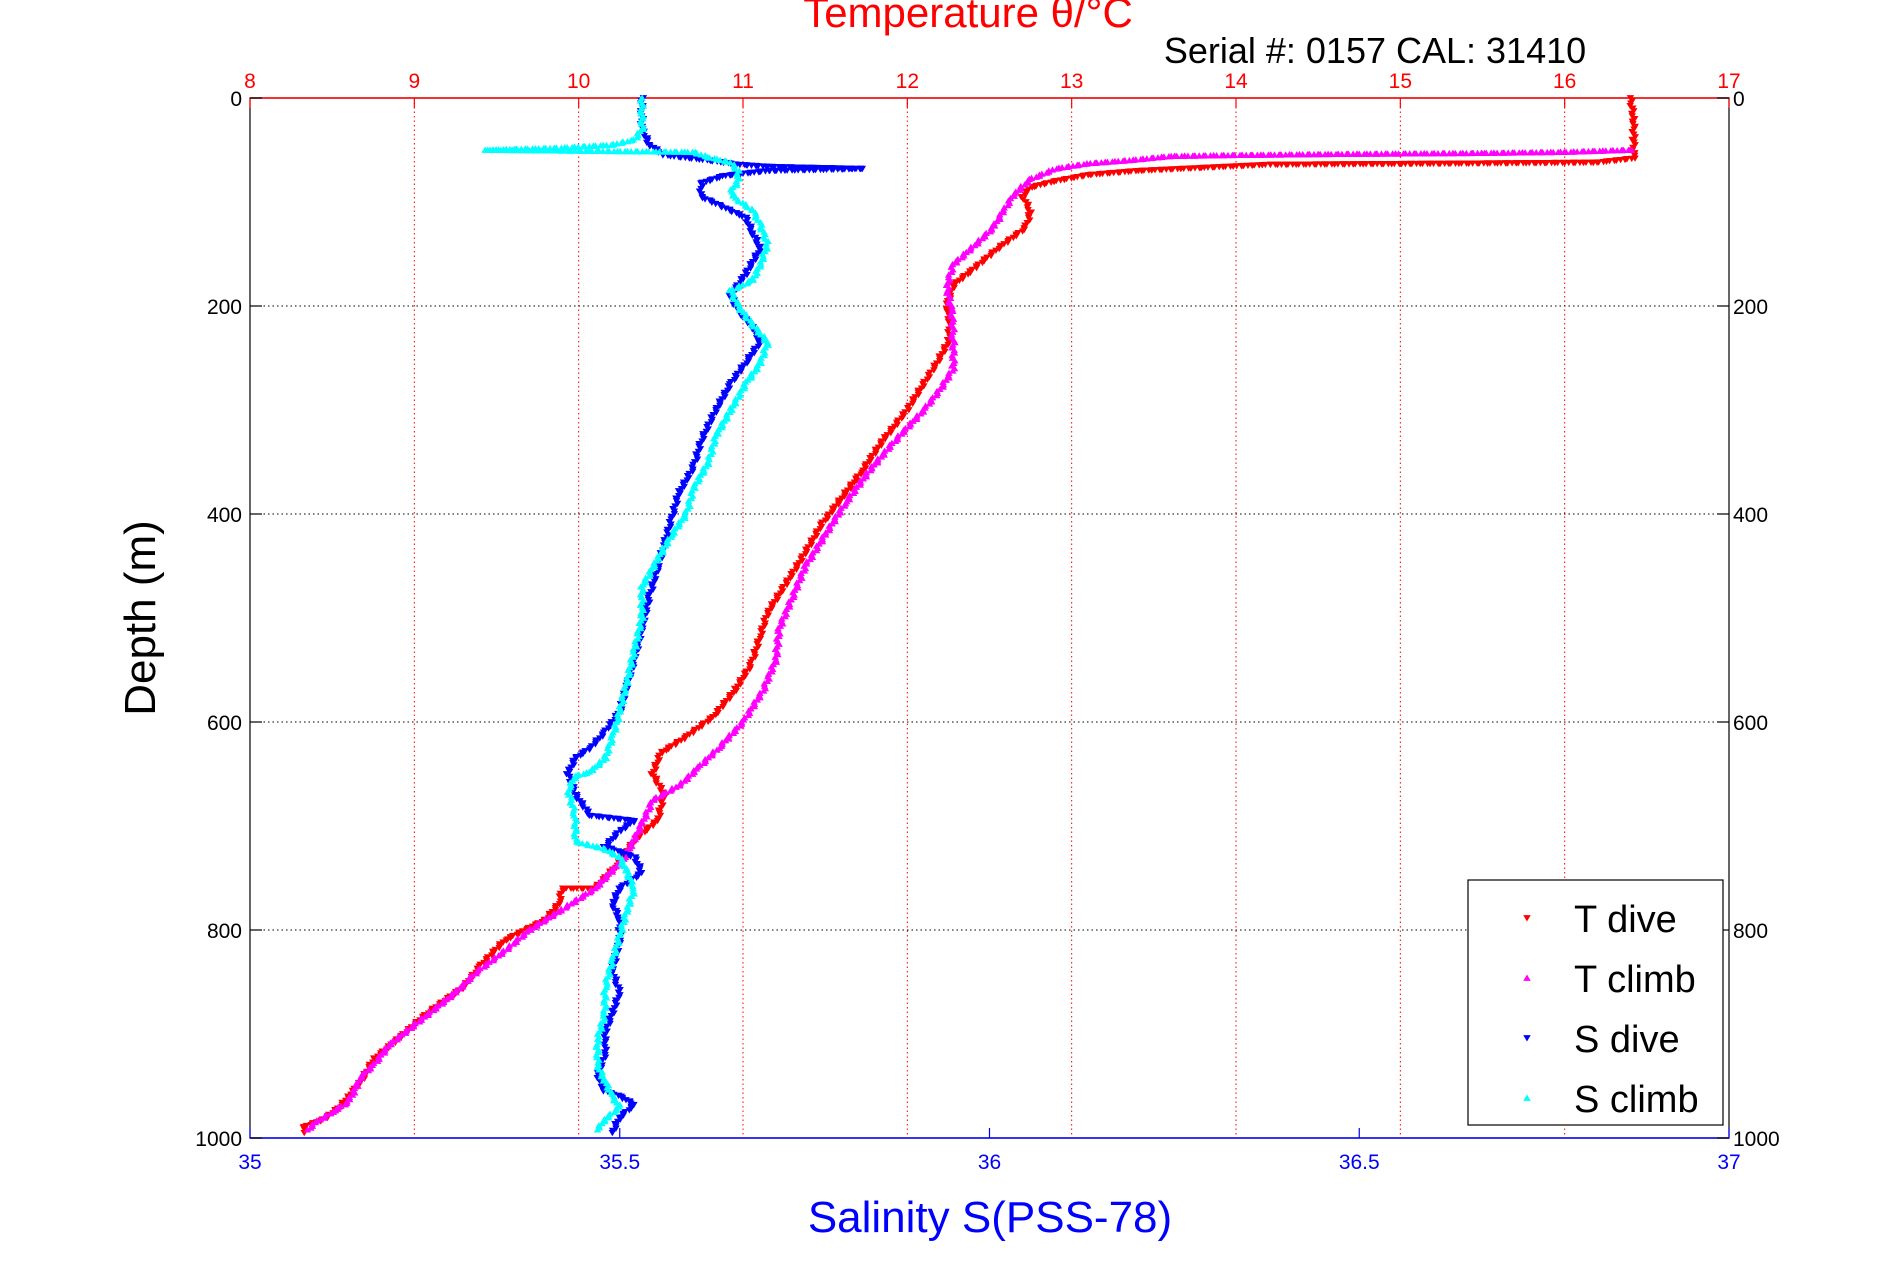 The height and width of the screenshot is (1262, 1891). Describe the element at coordinates (1635, 980) in the screenshot. I see `legend-entry-label: T climb` at that location.